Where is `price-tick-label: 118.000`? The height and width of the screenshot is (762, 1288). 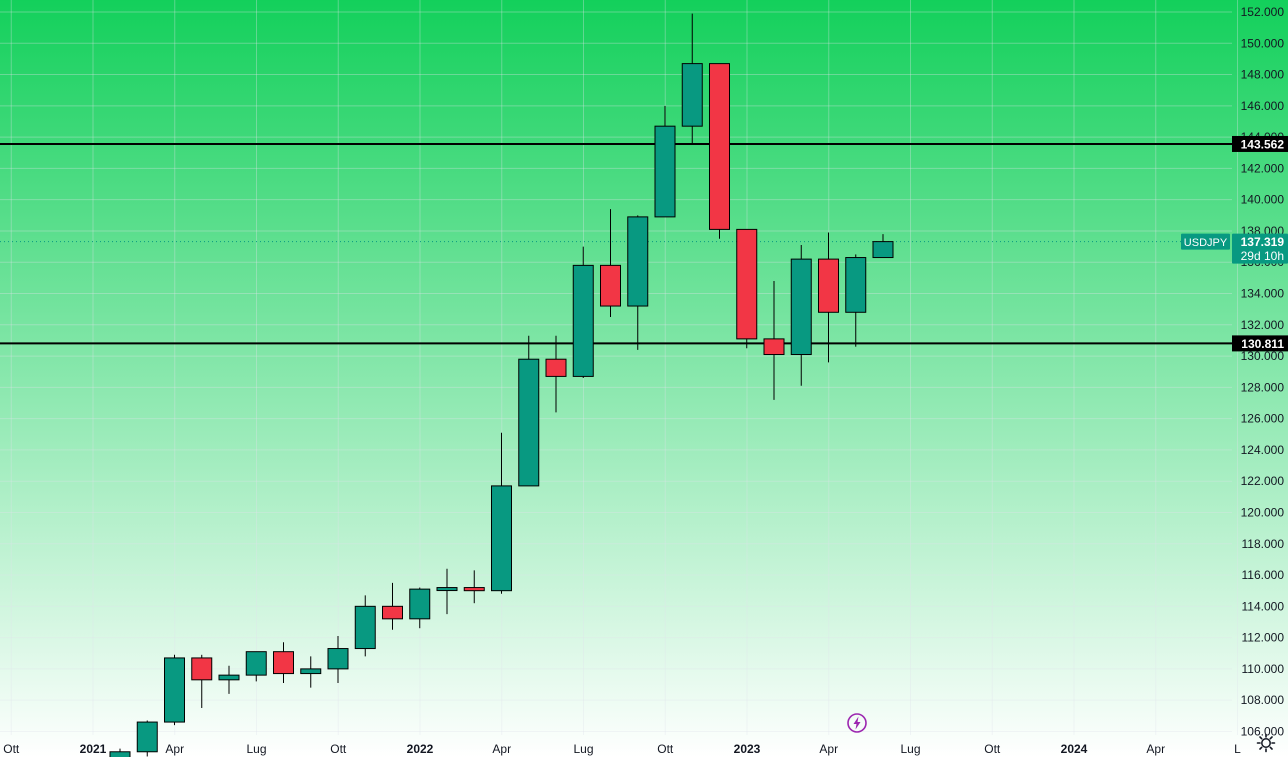
price-tick-label: 118.000 is located at coordinates (1263, 544).